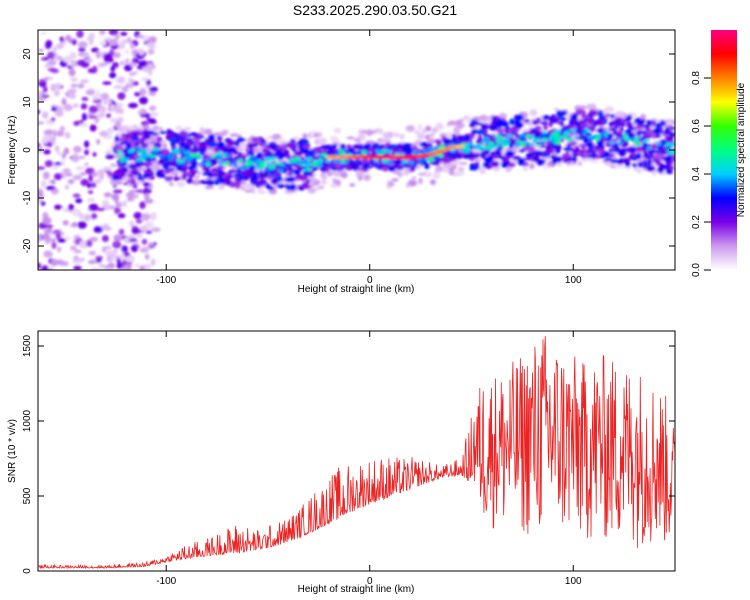 This screenshot has width=750, height=600. Describe the element at coordinates (27, 420) in the screenshot. I see `snr-y-tick-label: 1000` at that location.